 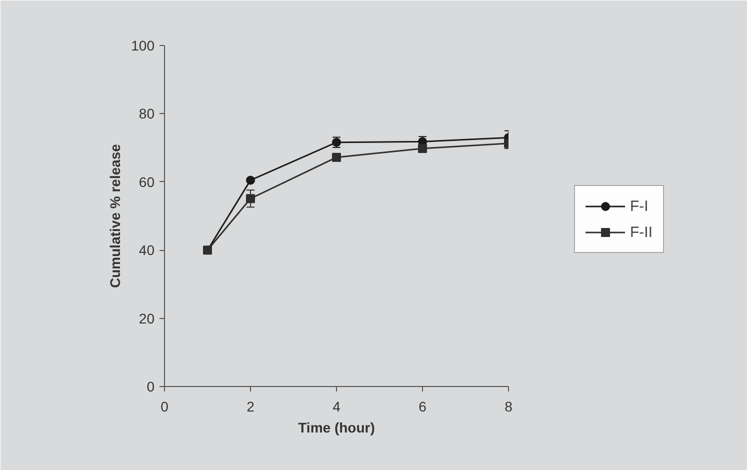 I want to click on x-tick-label: 4, so click(x=336, y=406).